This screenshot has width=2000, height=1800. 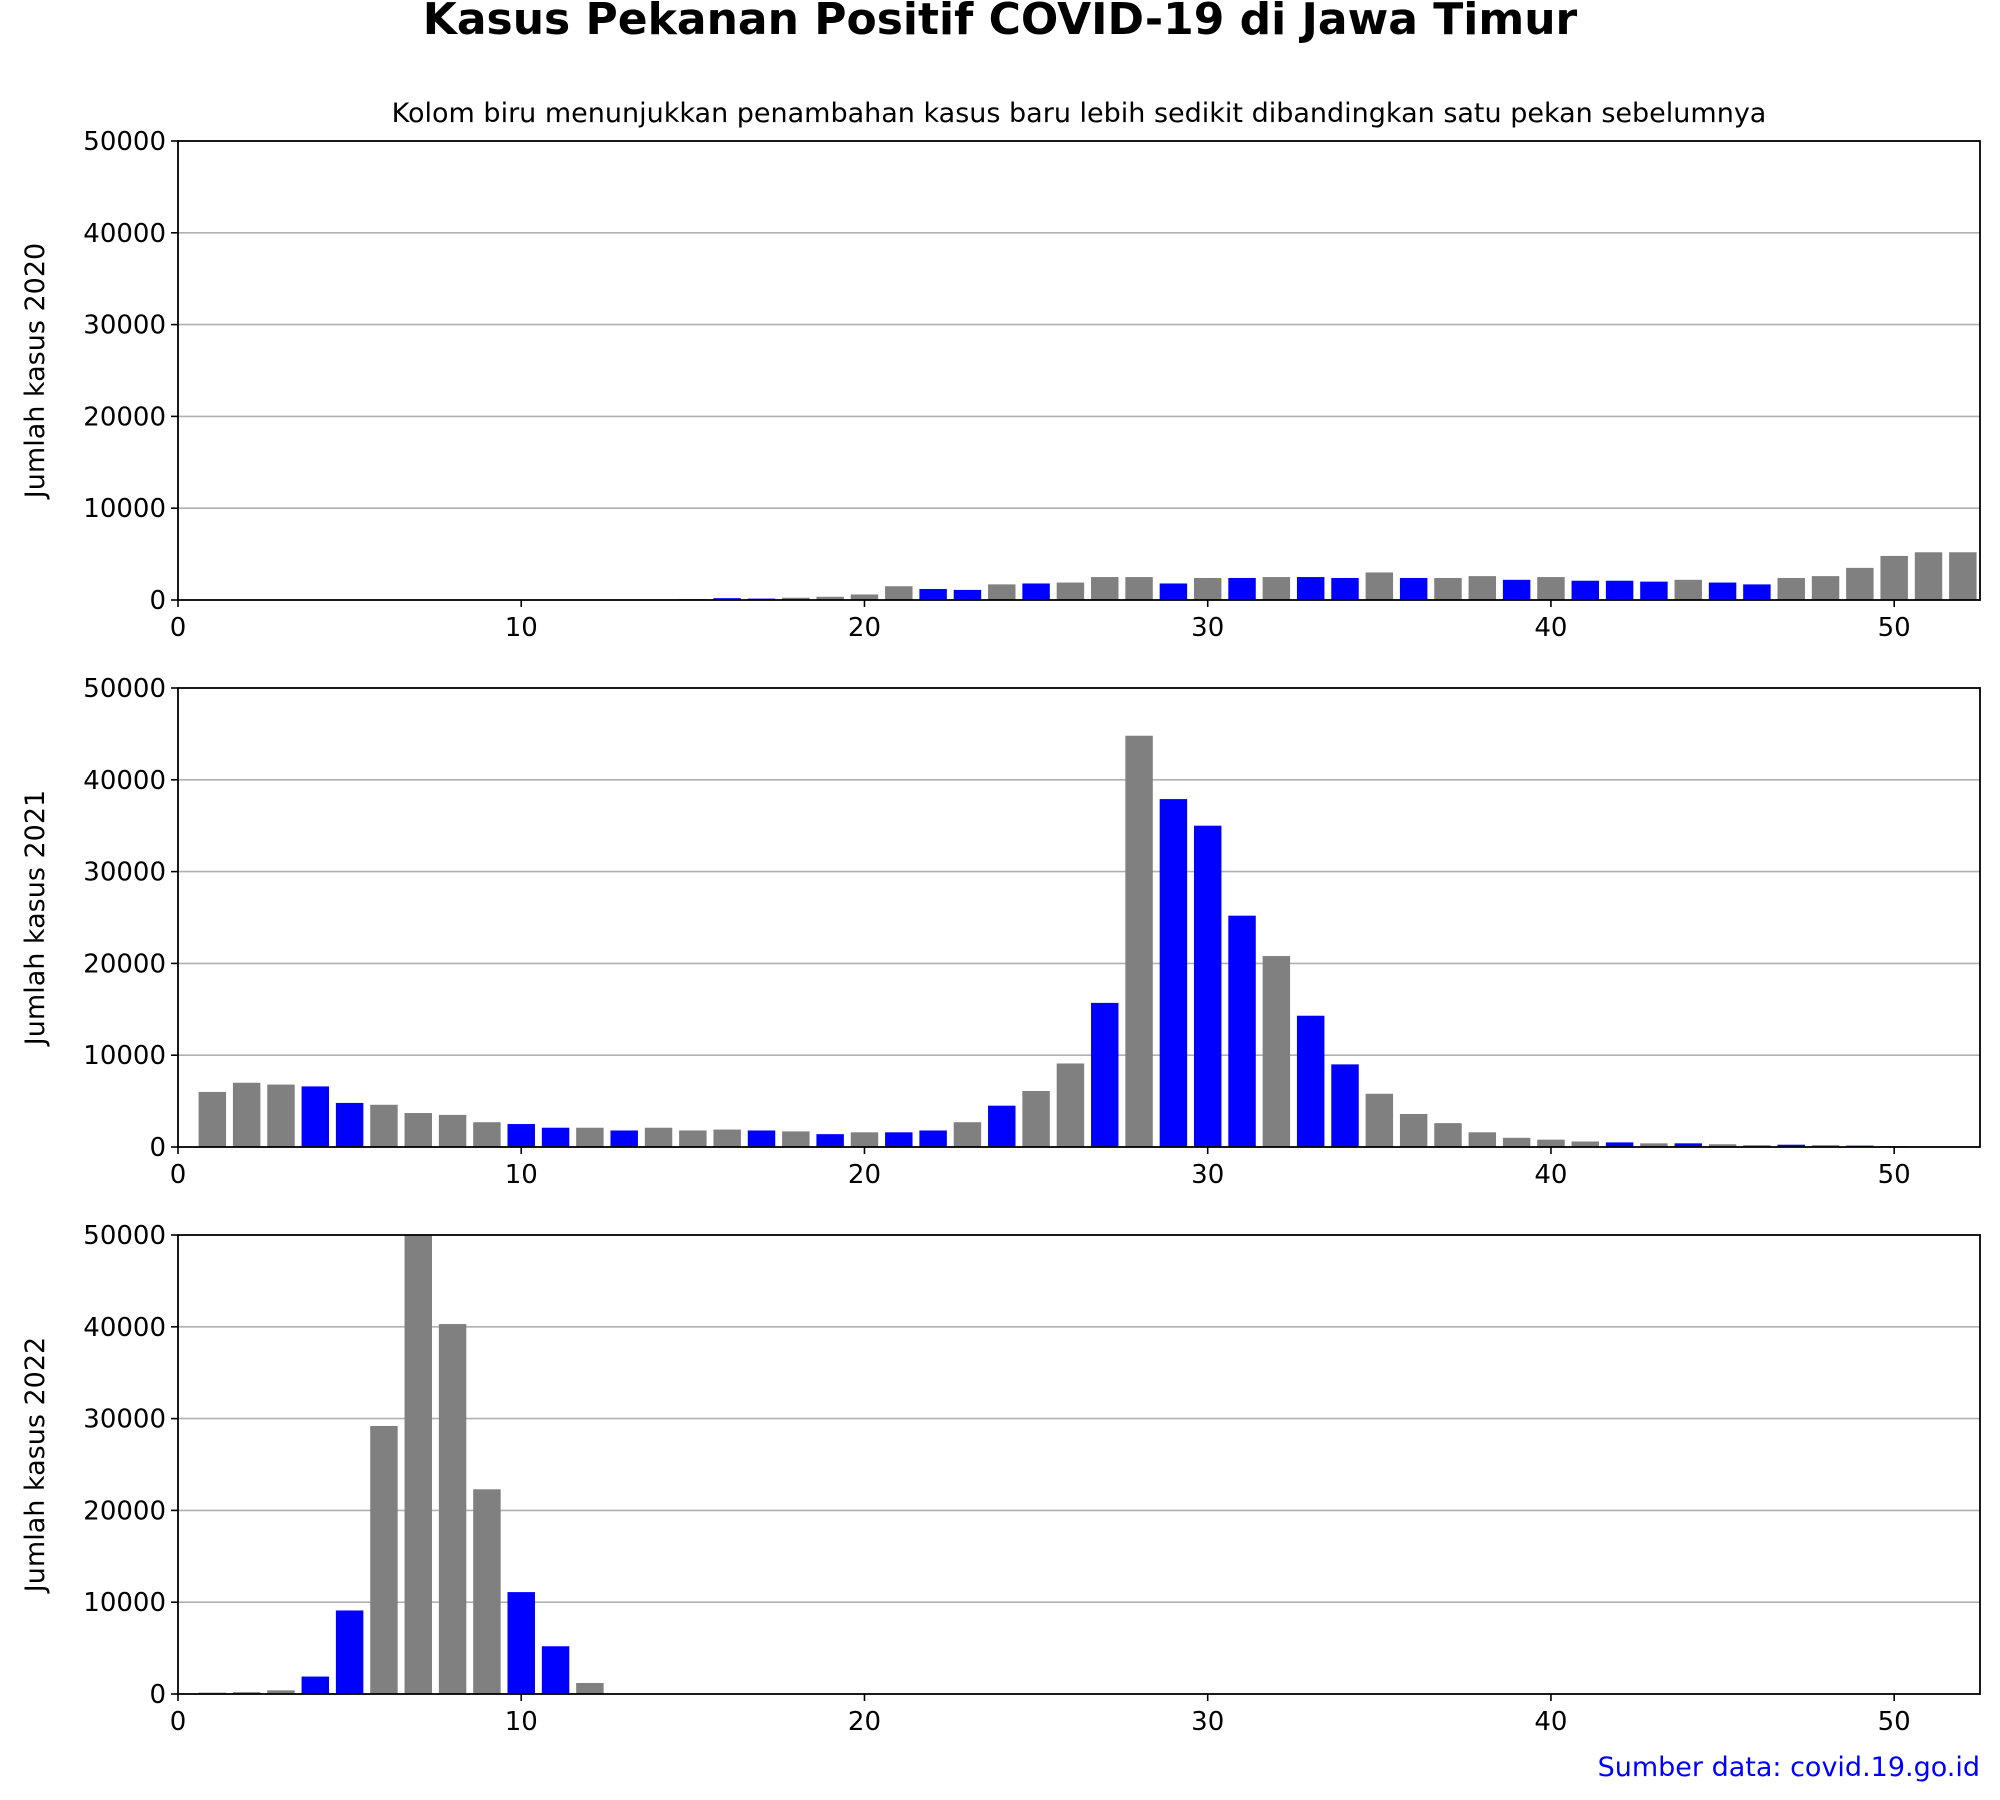 I want to click on y-axis-label: Jumlah kasus 2020, so click(x=35, y=371).